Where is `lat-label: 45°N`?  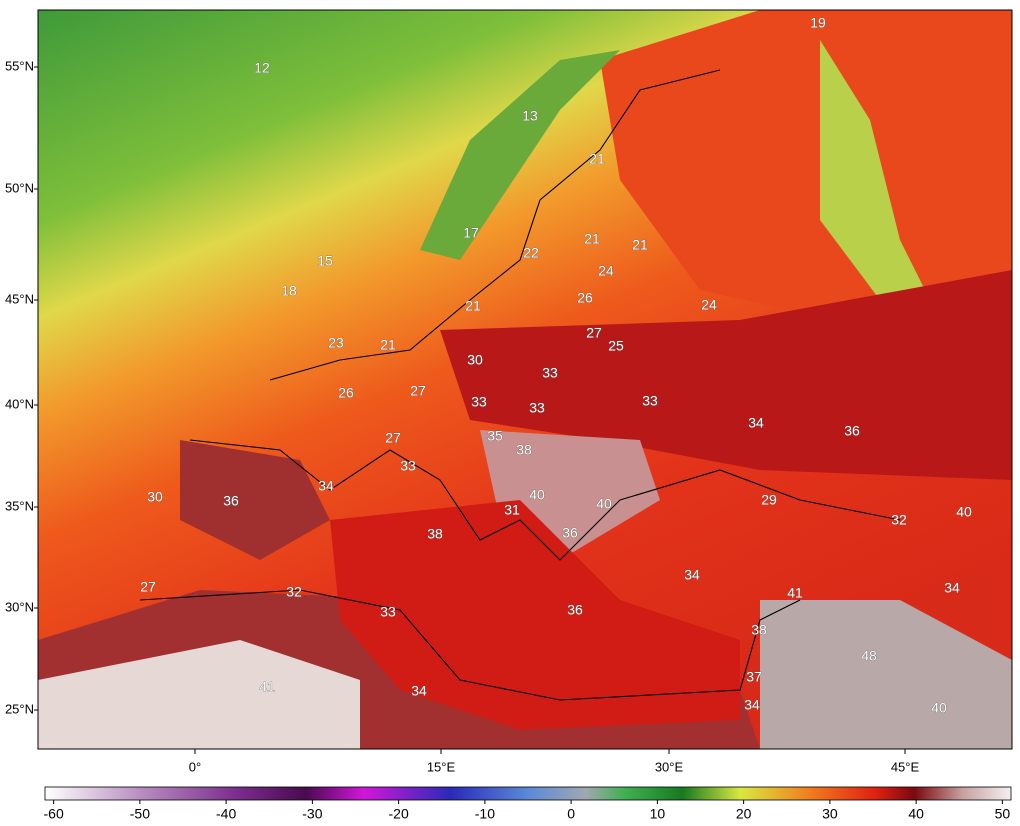 lat-label: 45°N is located at coordinates (19, 298).